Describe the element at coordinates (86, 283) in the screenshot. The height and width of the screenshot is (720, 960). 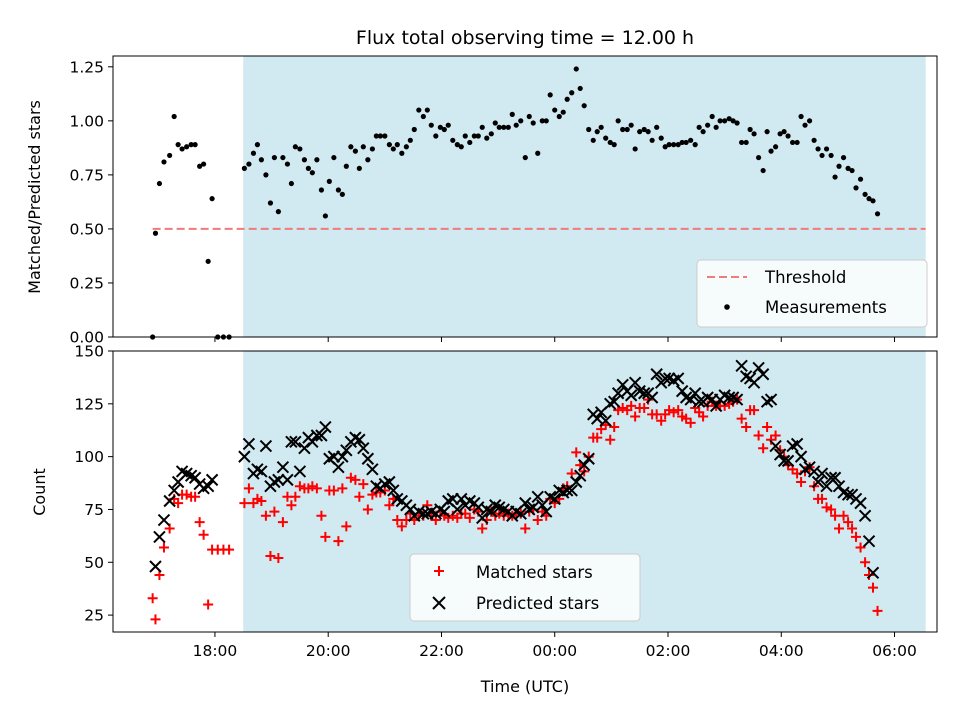
I see `top-y-tick-label: 0.25` at that location.